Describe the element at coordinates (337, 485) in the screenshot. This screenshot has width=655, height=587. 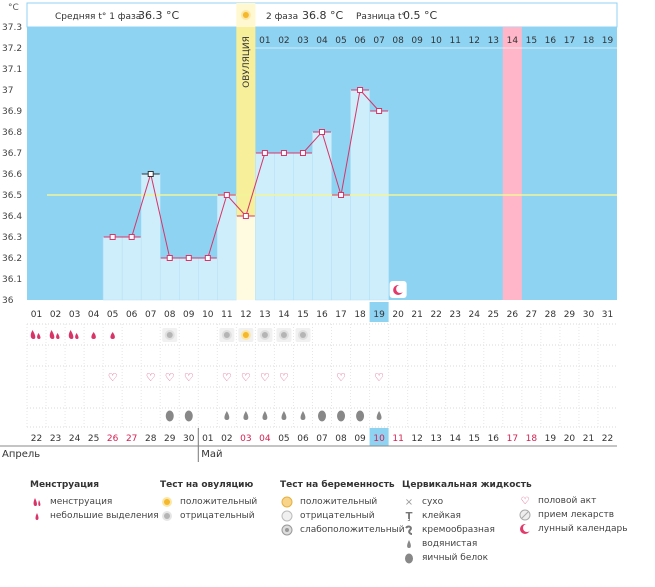
I see `legend-title: Тест на беременность` at that location.